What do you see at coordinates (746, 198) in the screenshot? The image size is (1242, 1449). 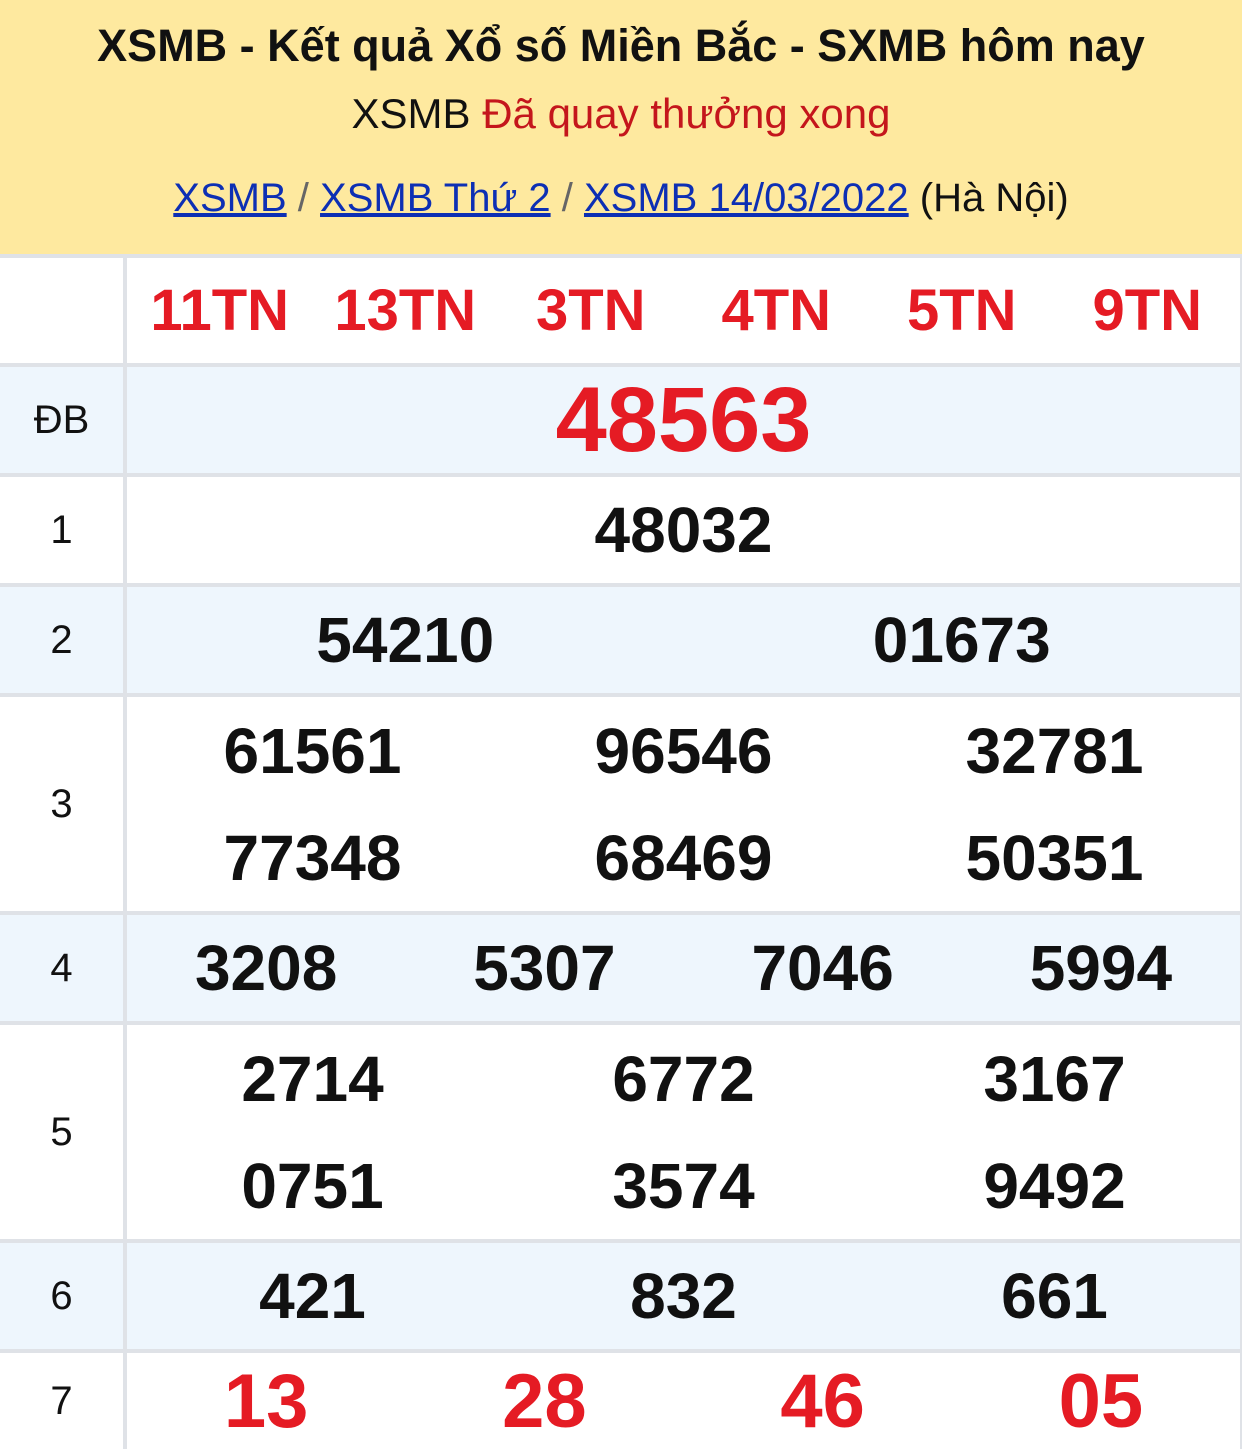 I see `breadcrumb-date: XSMB 14/03/2022` at bounding box center [746, 198].